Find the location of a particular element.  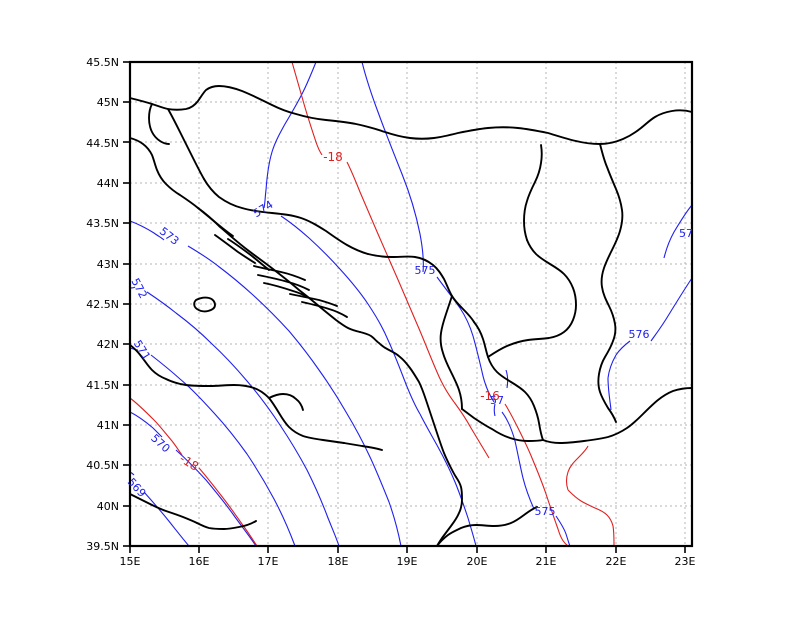

x-axis-labels: 15E 16E 17E 18E 19E 20E 21E 22E 23E is located at coordinates (408, 561).